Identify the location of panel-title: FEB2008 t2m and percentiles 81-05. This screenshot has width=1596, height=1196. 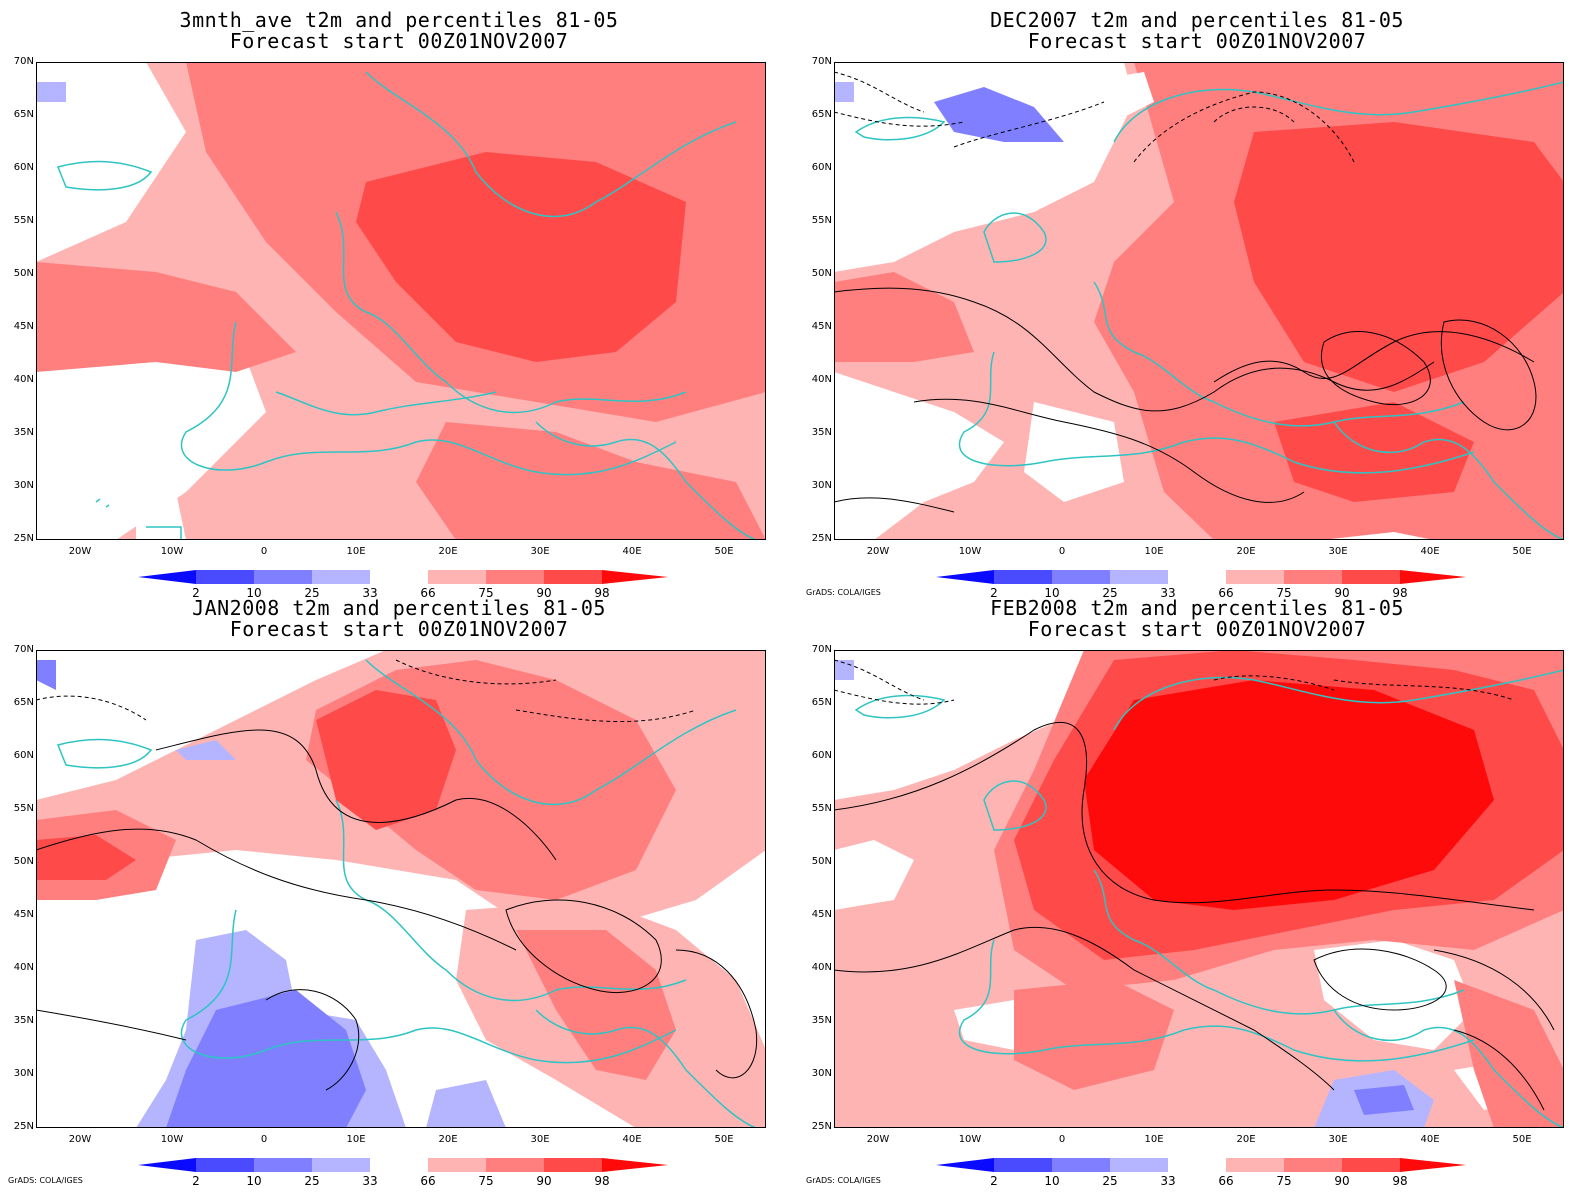
(1197, 608).